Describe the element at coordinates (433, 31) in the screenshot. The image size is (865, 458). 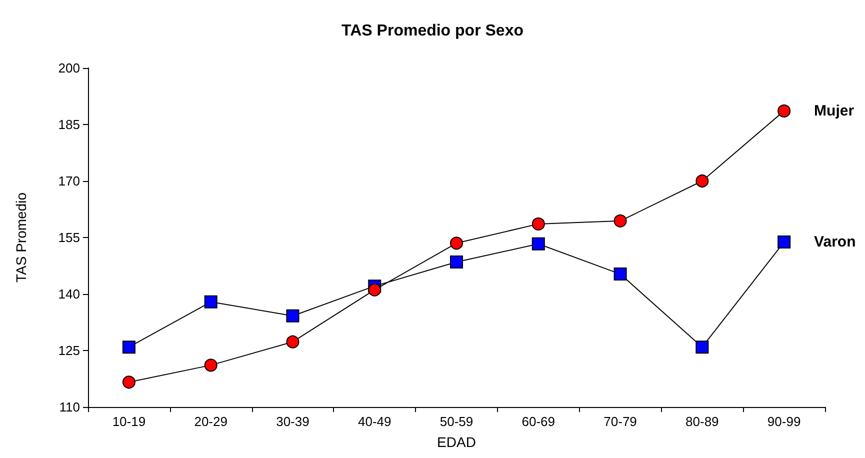
I see `chart-title: TAS Promedio por Sexo` at that location.